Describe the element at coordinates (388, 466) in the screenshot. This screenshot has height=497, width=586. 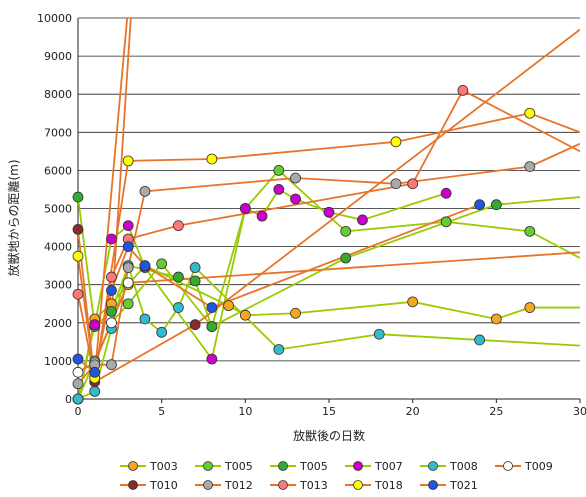
I see `legend-label: T007` at that location.